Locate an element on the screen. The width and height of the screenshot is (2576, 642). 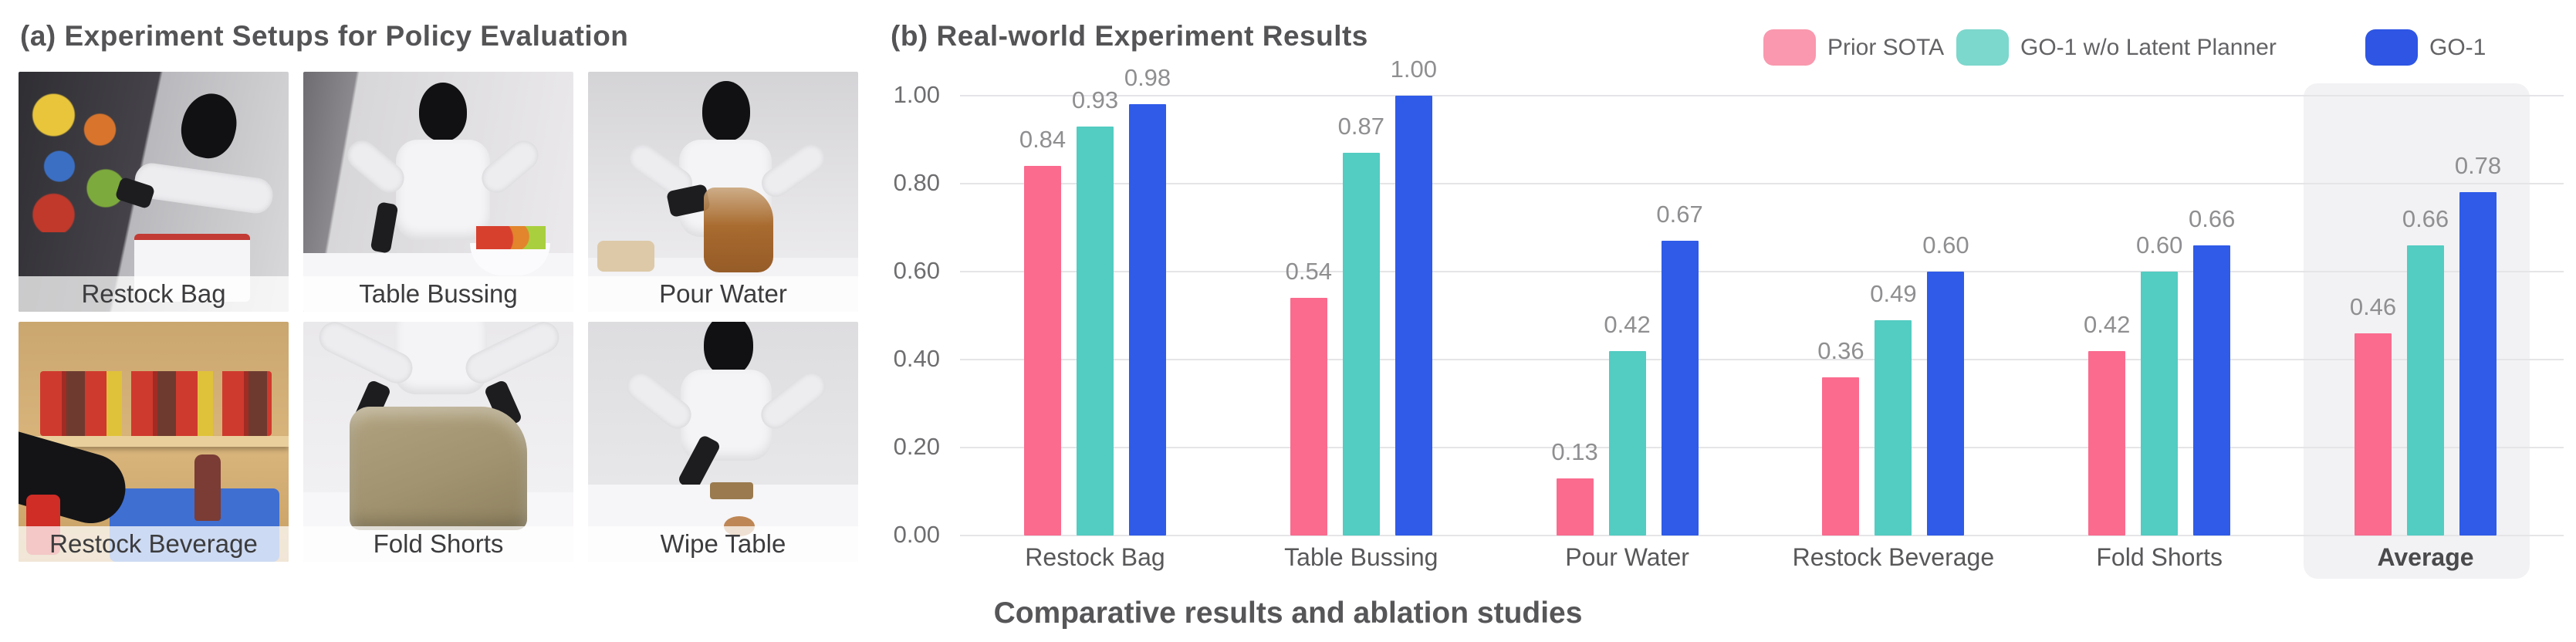
bar-value-label: 0.36 is located at coordinates (1840, 350).